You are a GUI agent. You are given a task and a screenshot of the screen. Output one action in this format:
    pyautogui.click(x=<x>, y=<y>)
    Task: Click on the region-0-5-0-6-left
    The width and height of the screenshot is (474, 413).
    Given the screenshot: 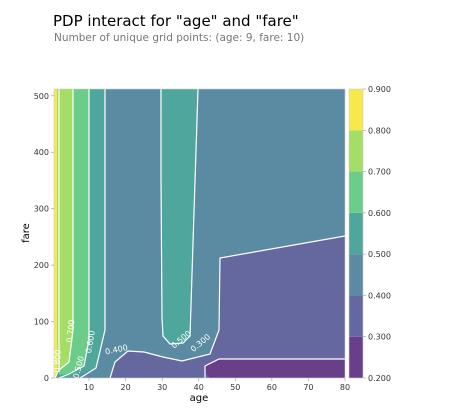 What is the action you would take?
    pyautogui.click(x=79, y=233)
    